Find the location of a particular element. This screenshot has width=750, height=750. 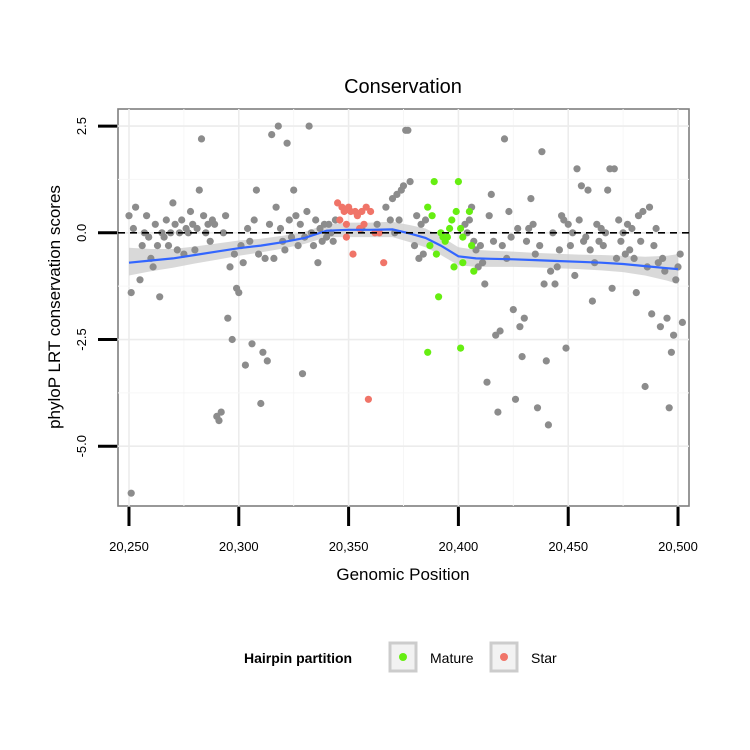

legend-label-mature: Mature is located at coordinates (452, 658).